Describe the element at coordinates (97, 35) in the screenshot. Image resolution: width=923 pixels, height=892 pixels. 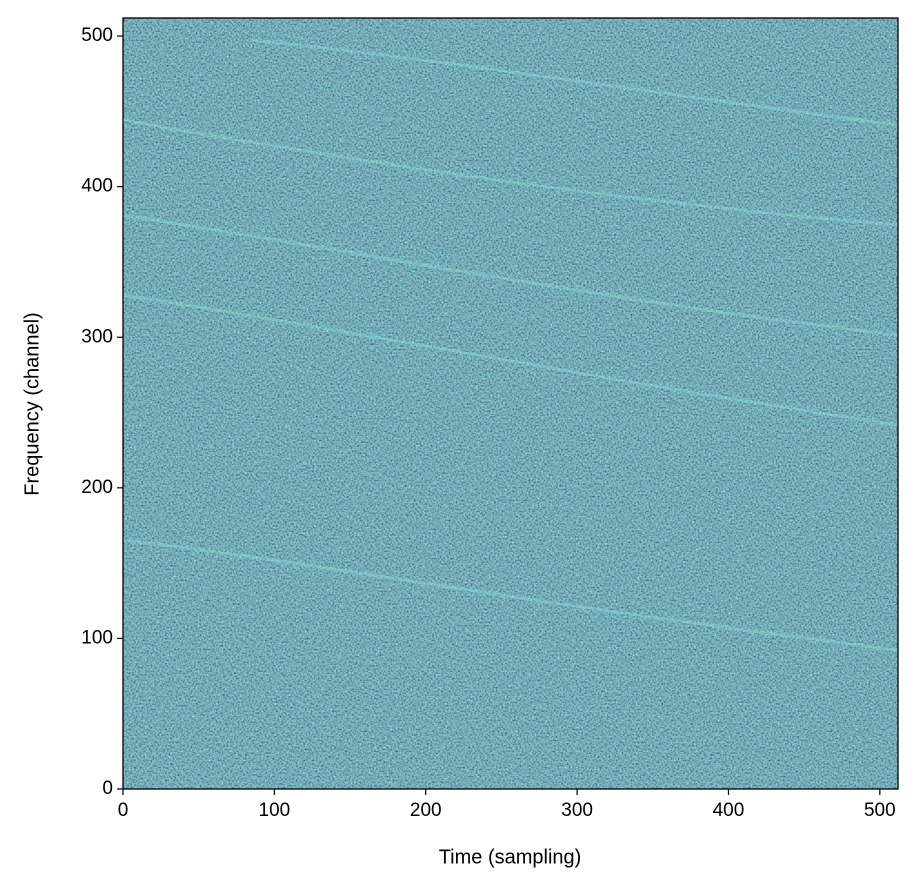
I see `y-tick-label: 500` at that location.